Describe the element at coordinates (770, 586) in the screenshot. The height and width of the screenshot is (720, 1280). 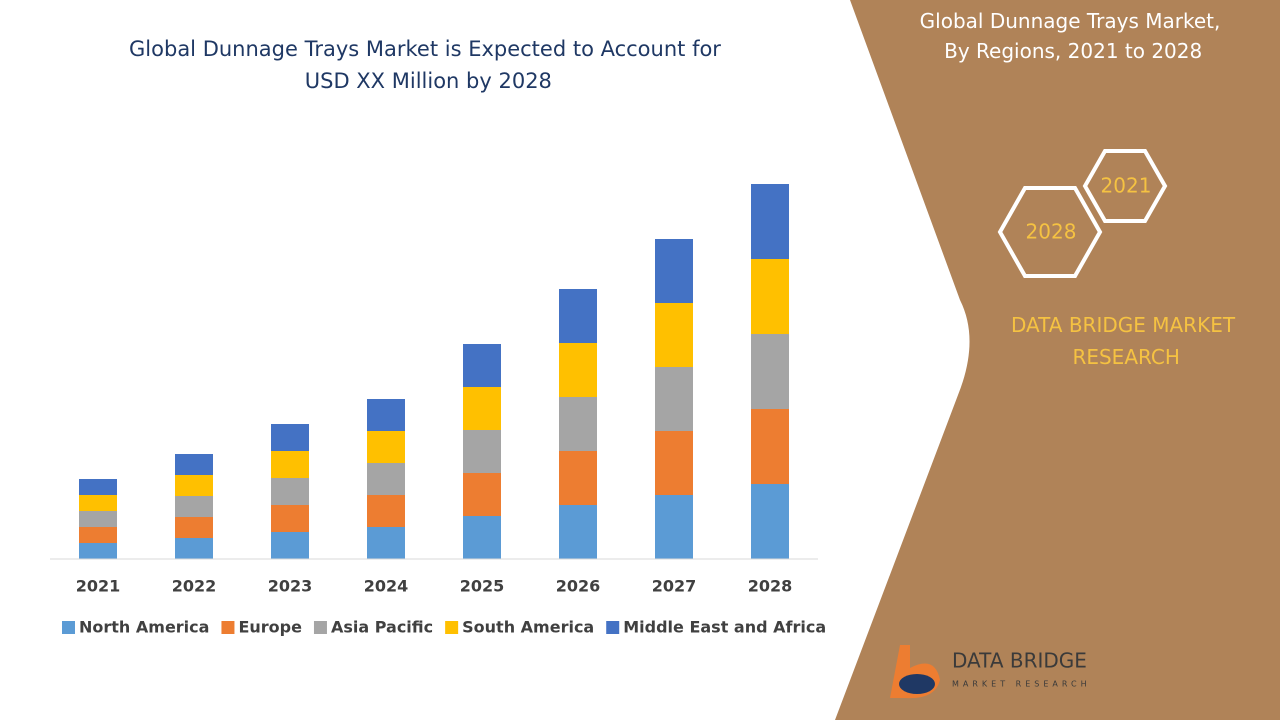
I see `x-tick-label: 2028` at that location.